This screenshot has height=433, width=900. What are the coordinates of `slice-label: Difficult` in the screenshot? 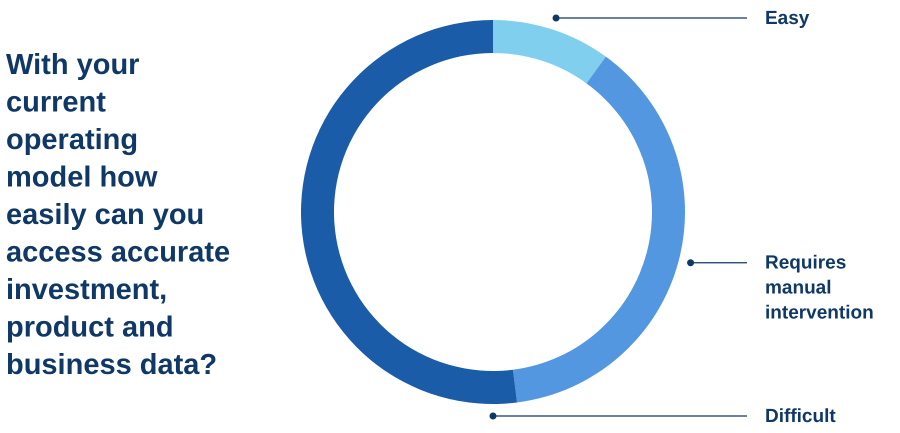 It's located at (800, 416).